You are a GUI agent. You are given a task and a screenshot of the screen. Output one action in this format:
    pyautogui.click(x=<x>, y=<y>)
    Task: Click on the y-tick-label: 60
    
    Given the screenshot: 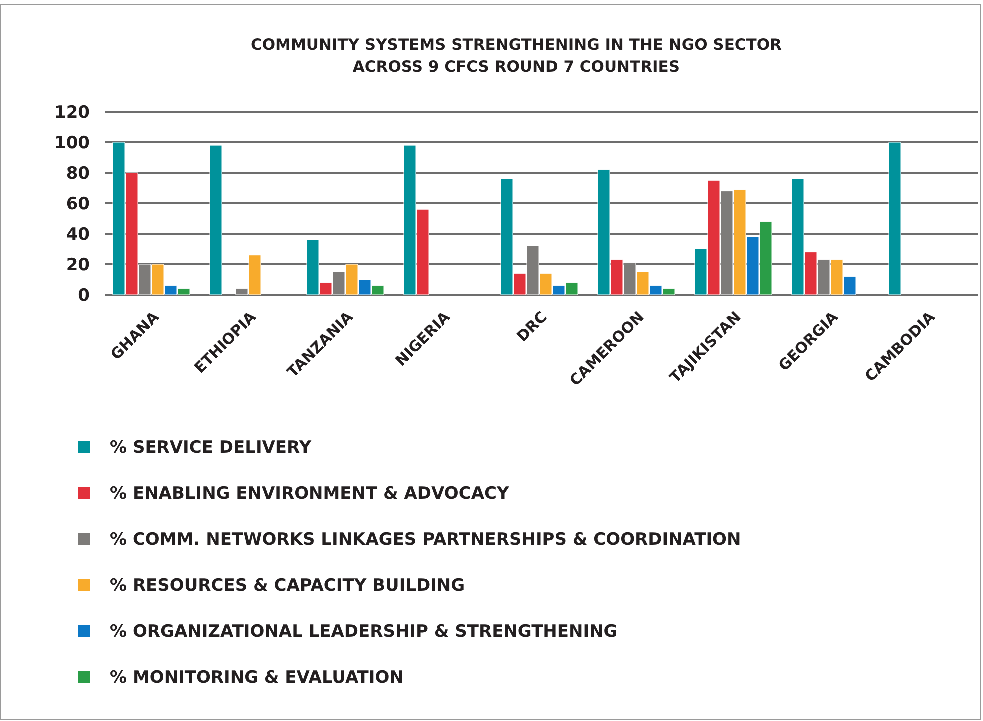 What is the action you would take?
    pyautogui.click(x=78, y=204)
    